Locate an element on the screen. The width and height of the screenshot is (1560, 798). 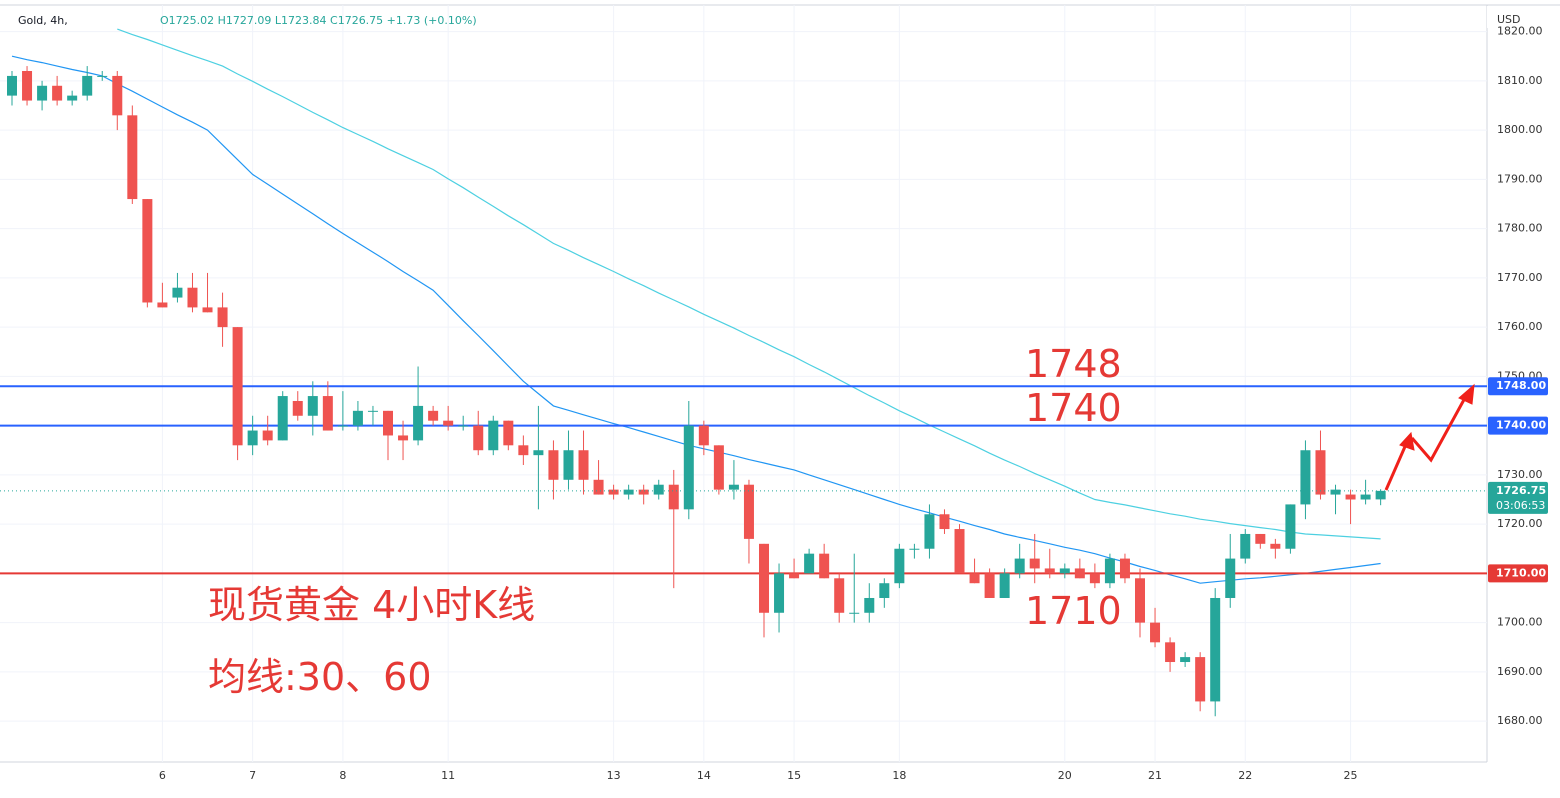
level-label-bg is located at coordinates (1518, 386).